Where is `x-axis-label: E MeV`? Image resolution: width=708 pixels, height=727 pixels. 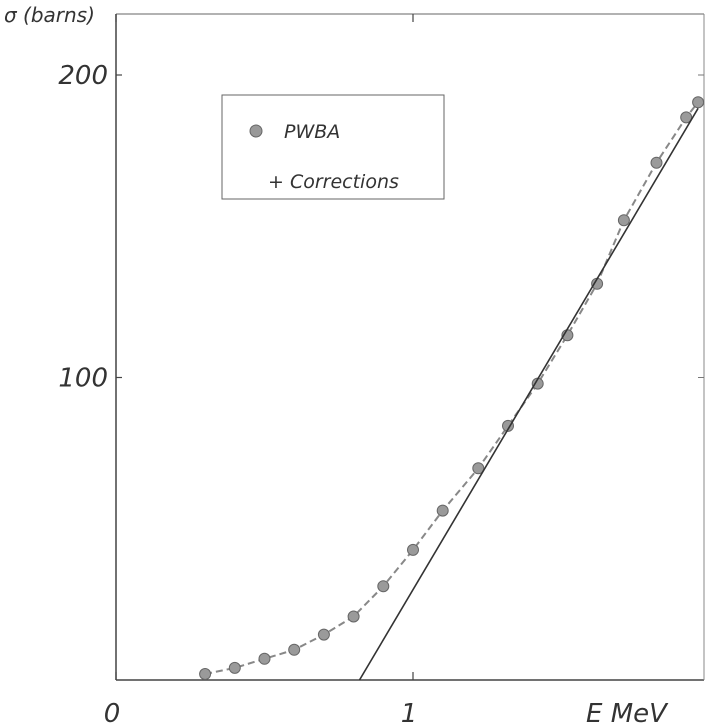
x-axis-label: E MeV is located at coordinates (627, 713).